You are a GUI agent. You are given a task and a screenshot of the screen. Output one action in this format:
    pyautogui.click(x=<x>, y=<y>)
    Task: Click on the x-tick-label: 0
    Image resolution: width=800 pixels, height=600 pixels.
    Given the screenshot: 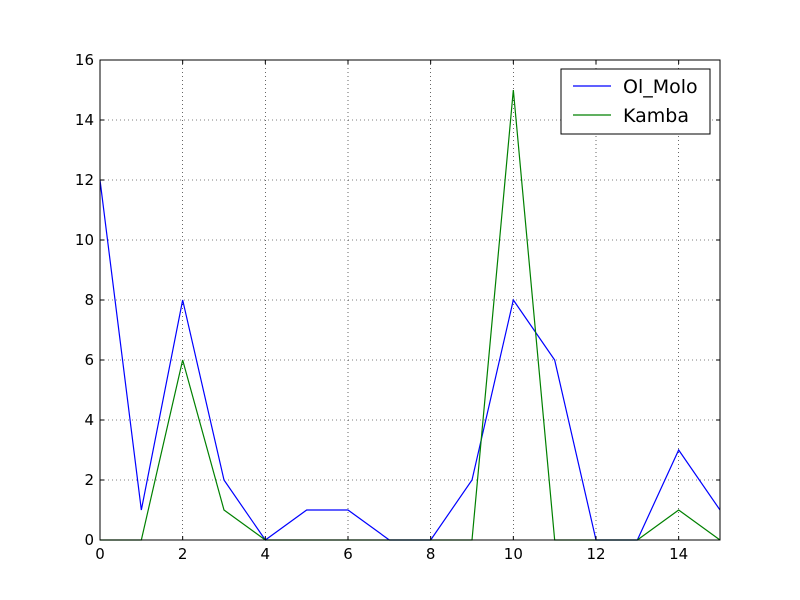 What is the action you would take?
    pyautogui.click(x=100, y=554)
    